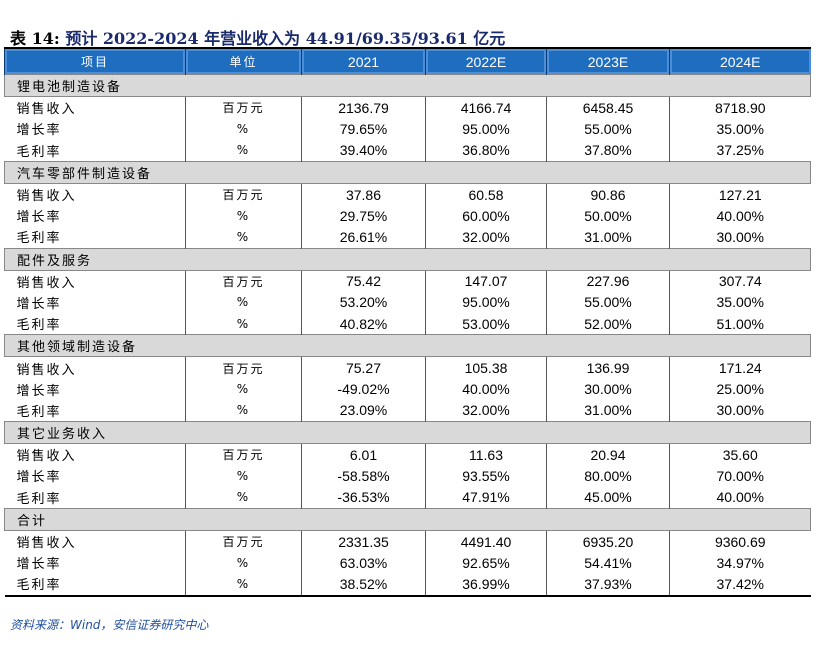 The width and height of the screenshot is (815, 649). Describe the element at coordinates (486, 194) in the screenshot. I see `value-cell: 60.58` at that location.